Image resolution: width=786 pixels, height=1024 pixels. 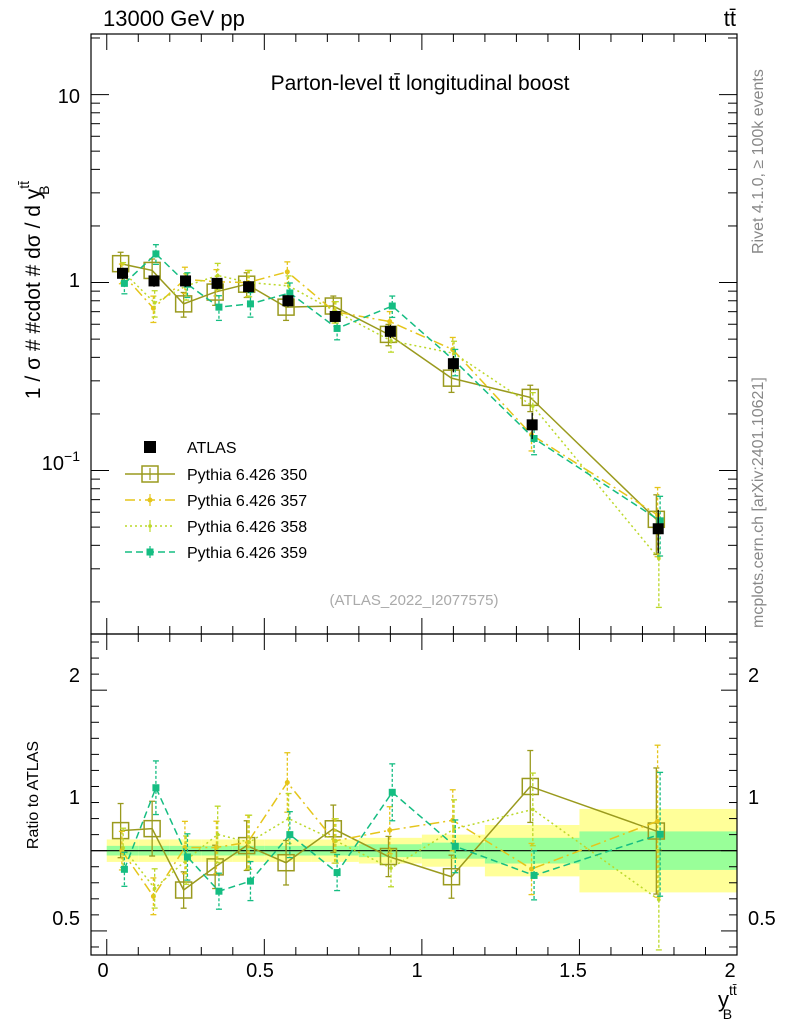 What do you see at coordinates (69, 97) in the screenshot?
I see `ytick-label-10: 10` at bounding box center [69, 97].